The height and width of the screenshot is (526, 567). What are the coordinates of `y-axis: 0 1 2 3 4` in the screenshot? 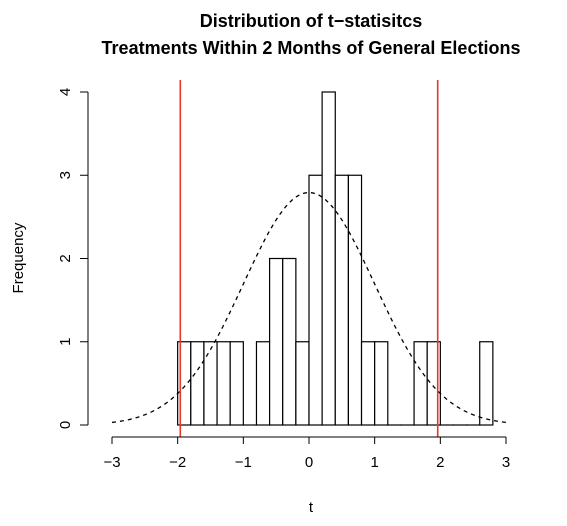 It's located at (73, 258).